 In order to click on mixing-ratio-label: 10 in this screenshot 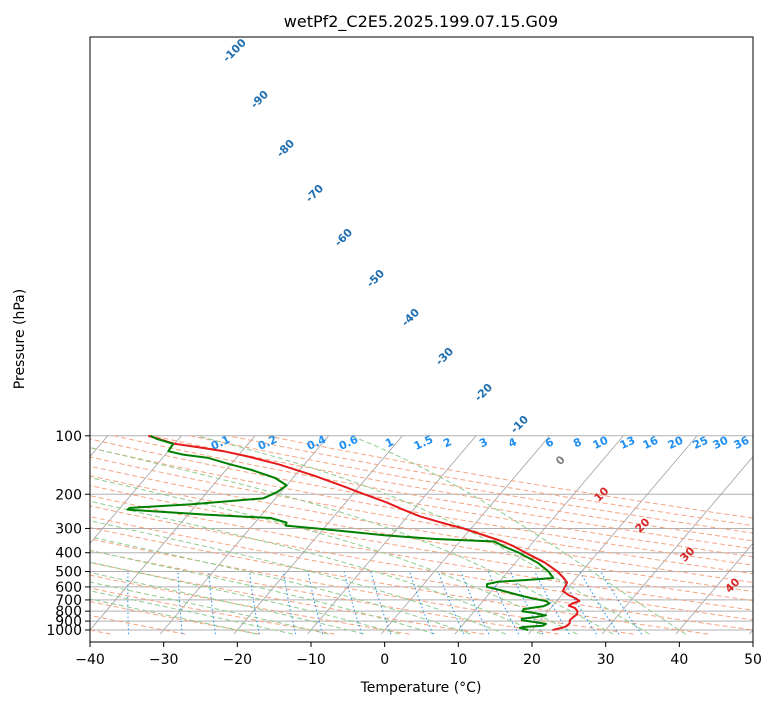, I will do `click(601, 443)`.